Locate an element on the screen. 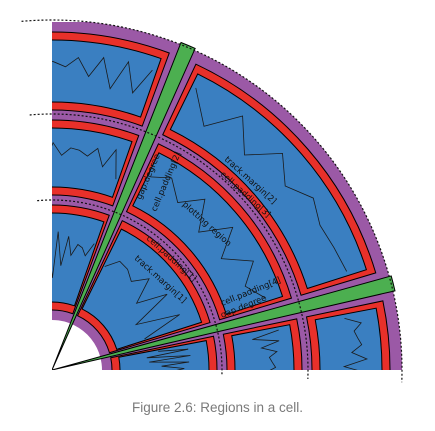  figure-caption: Figure 2.6: Regions in a cell. is located at coordinates (217, 407).